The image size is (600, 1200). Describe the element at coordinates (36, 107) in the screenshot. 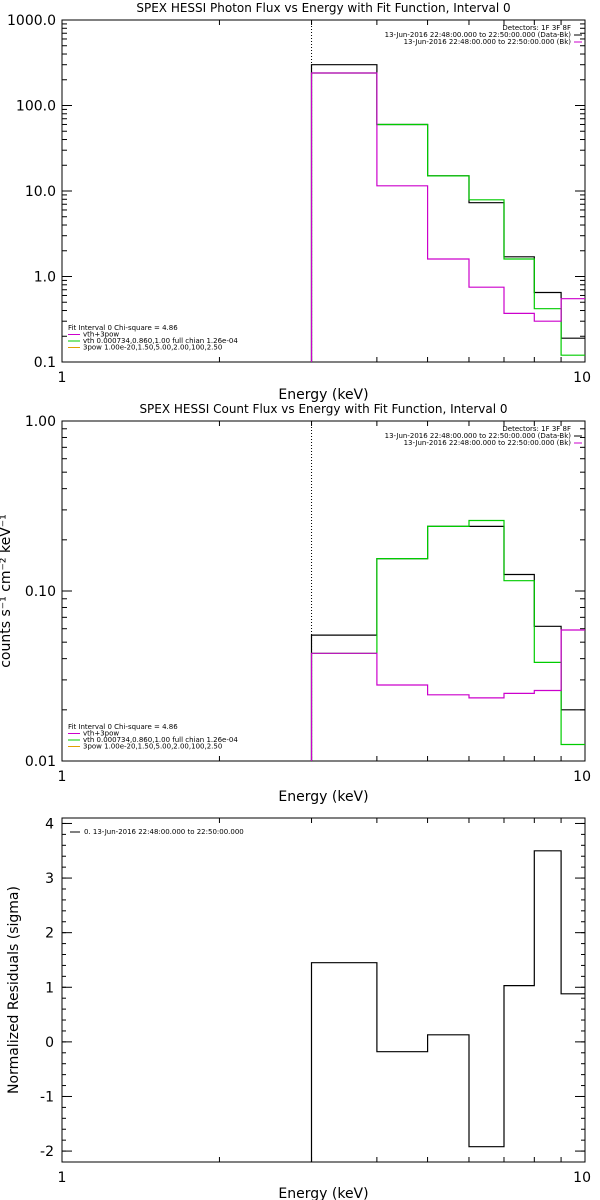

I see `y-tick-label: 100.0` at that location.